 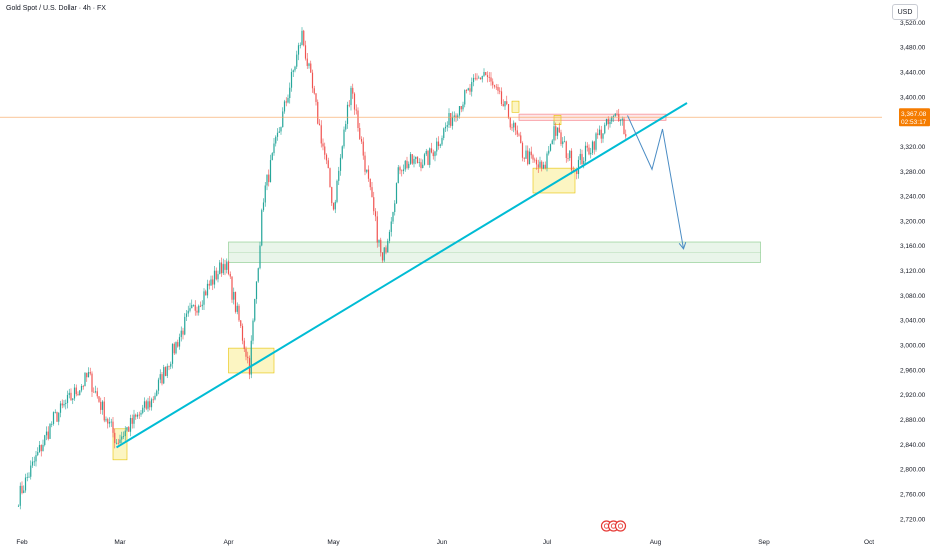 What do you see at coordinates (913, 172) in the screenshot?
I see `y-tick-label: 3,280.00` at bounding box center [913, 172].